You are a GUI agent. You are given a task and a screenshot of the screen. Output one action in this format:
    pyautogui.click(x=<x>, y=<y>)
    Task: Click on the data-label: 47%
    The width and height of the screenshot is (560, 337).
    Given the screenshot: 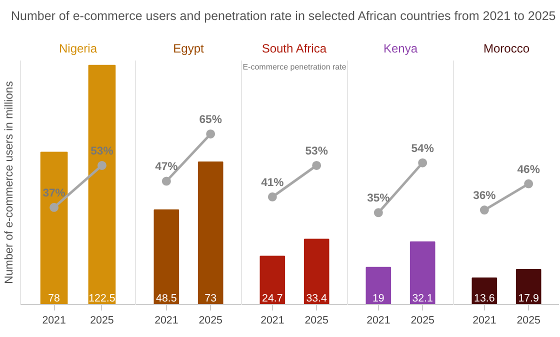 What is the action you would take?
    pyautogui.click(x=166, y=167)
    